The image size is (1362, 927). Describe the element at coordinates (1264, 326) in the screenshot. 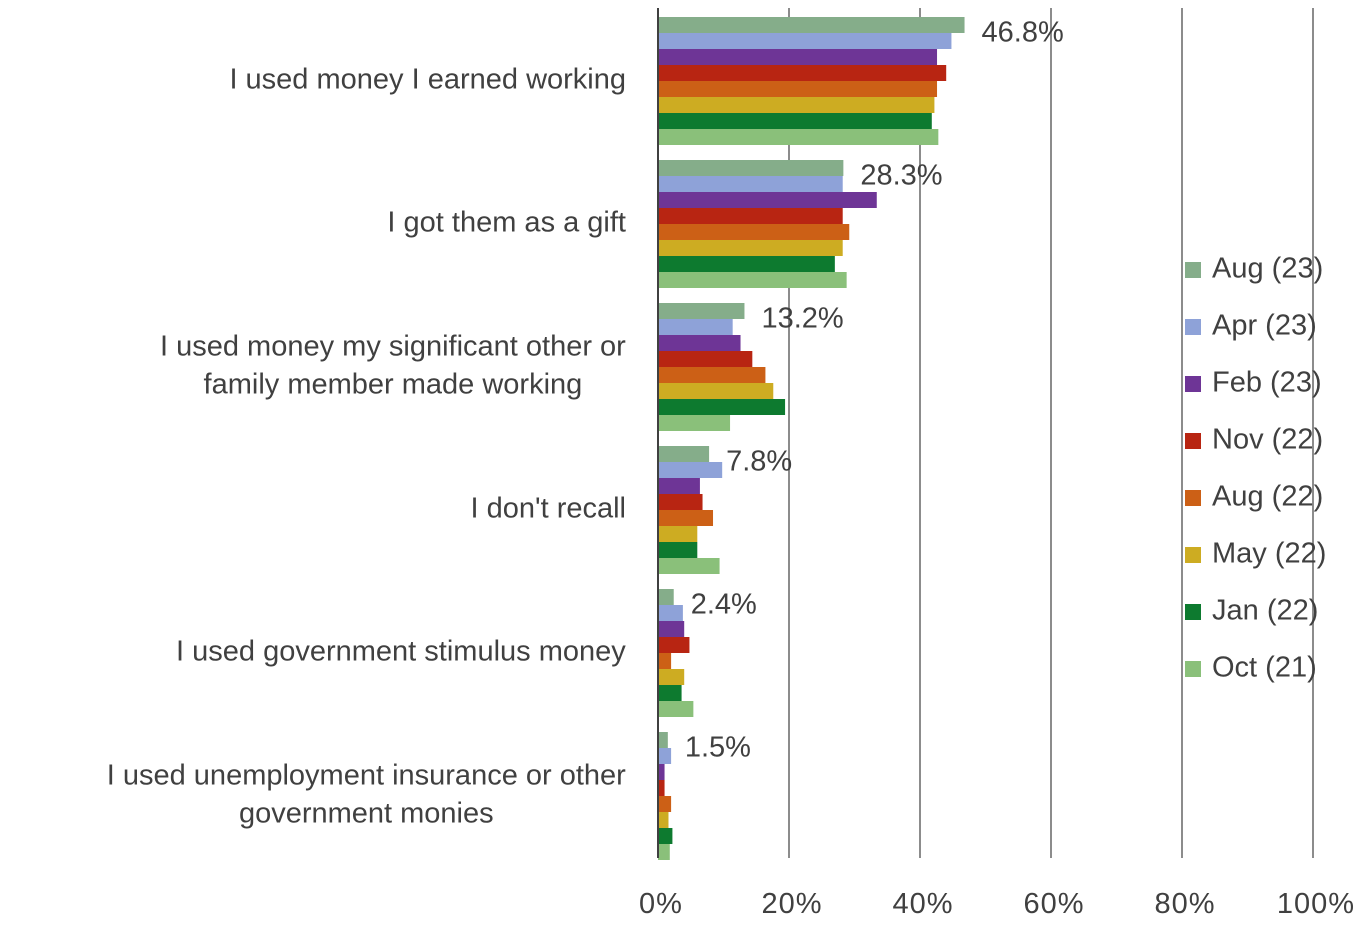

I see `legend-label: Apr (23)` at that location.